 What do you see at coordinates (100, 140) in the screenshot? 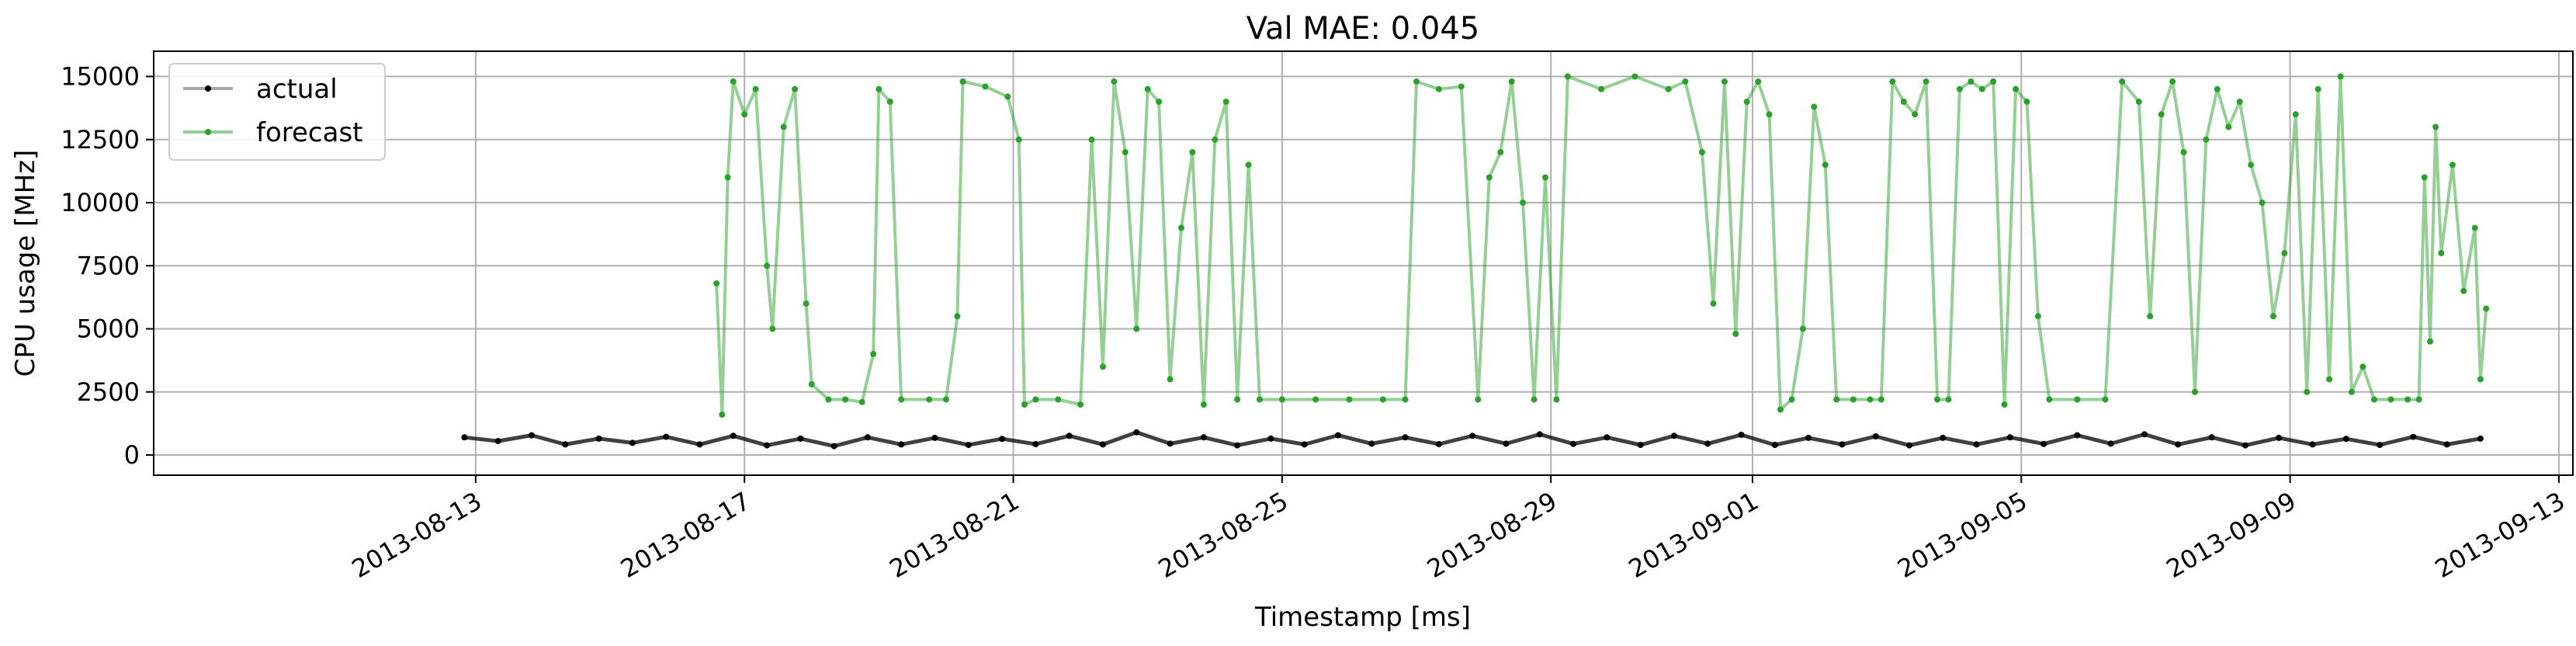
I see `y-tick-label: 12500` at bounding box center [100, 140].